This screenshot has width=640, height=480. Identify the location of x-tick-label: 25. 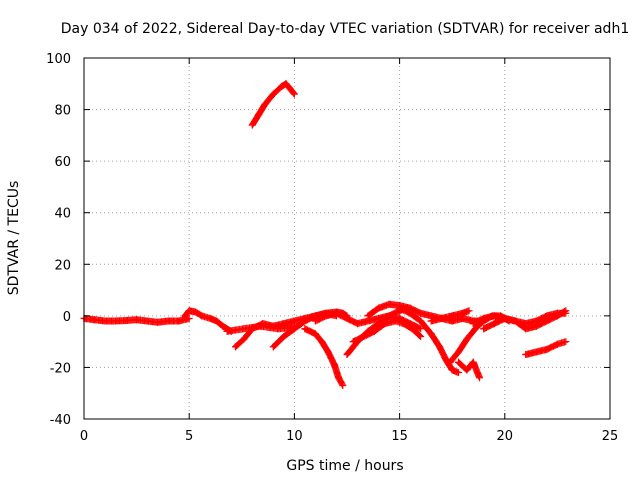
(610, 436).